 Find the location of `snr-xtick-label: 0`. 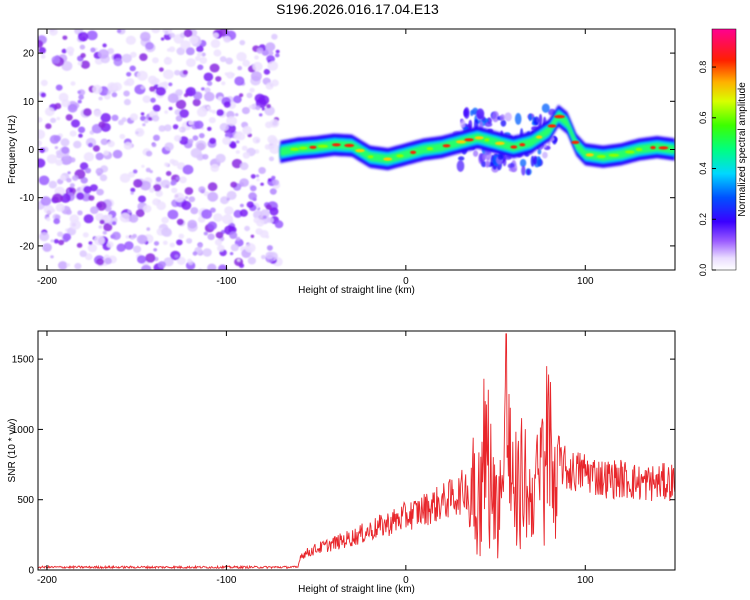

snr-xtick-label: 0 is located at coordinates (406, 580).